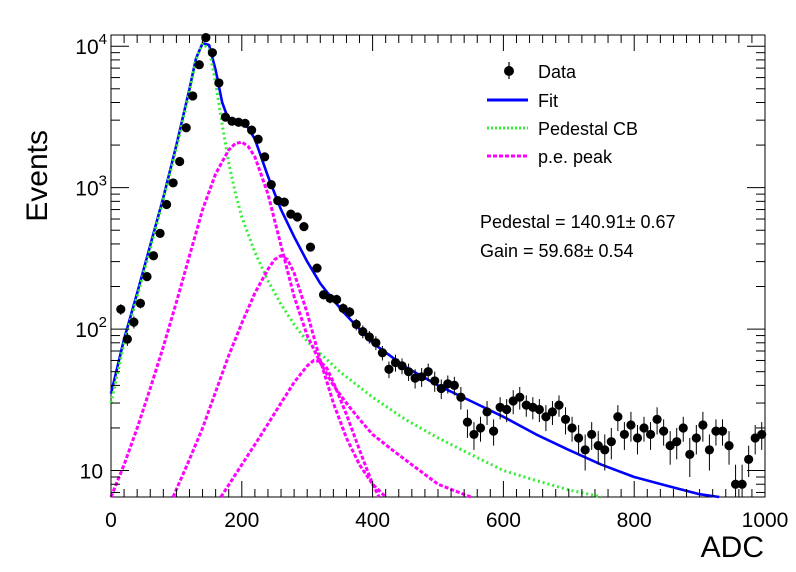  I want to click on annotation-pedestal: Pedestal = 140.91± 0.67, so click(578, 222).